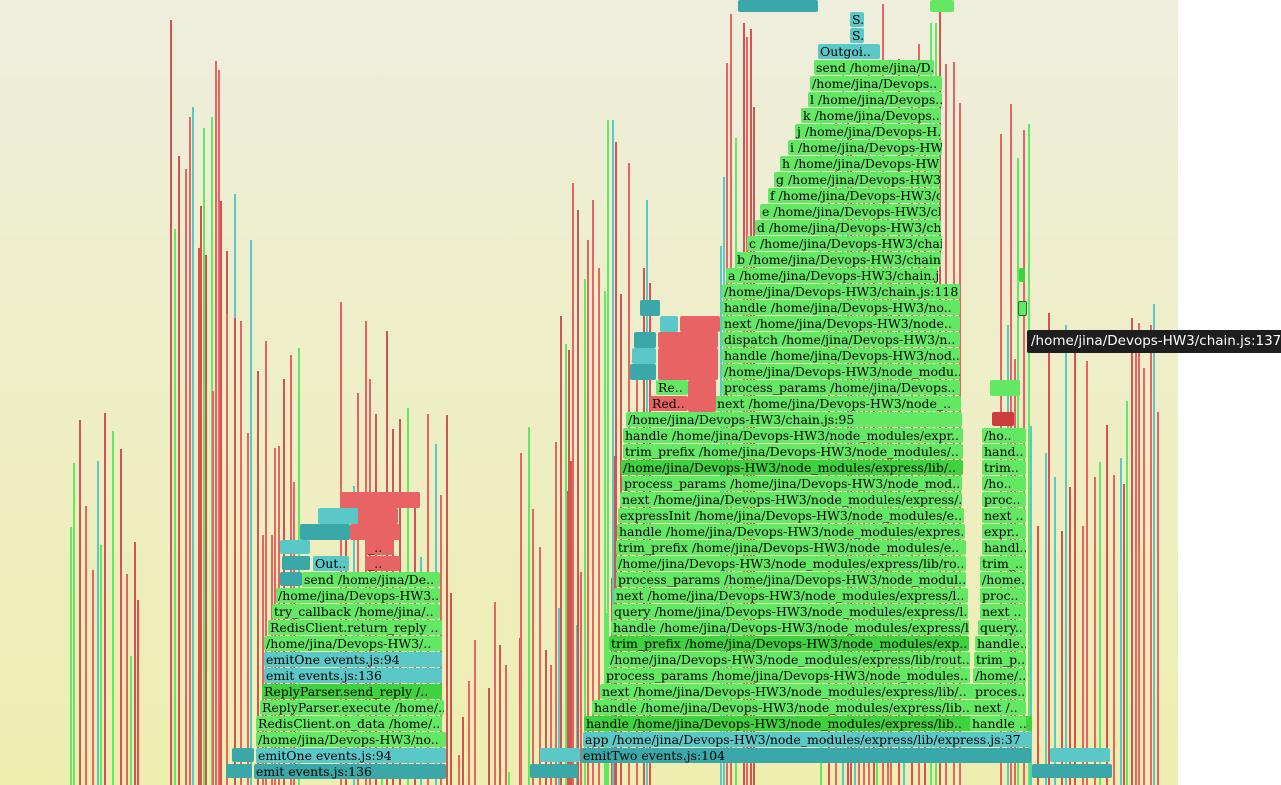  I want to click on stack-frame: trim_.., so click(1003, 563).